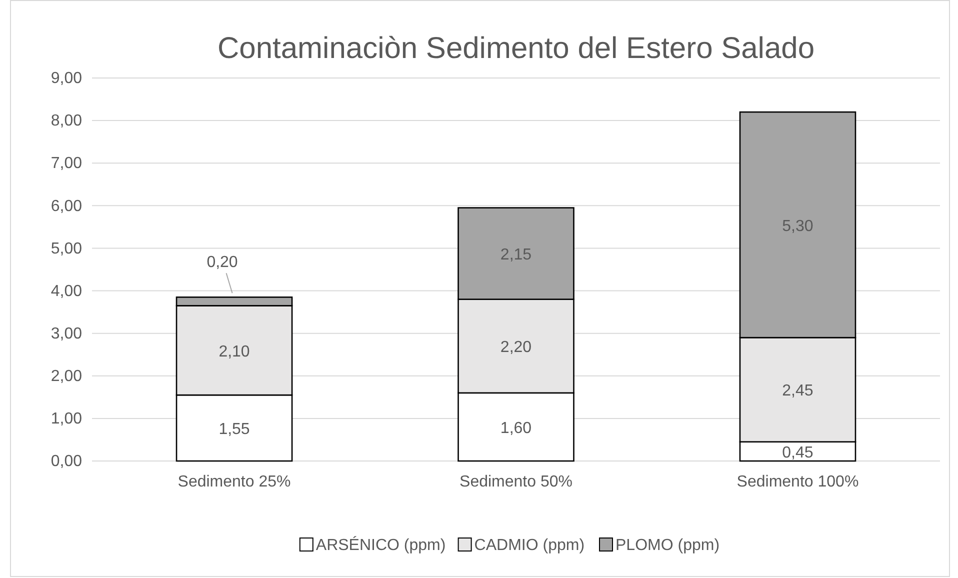 The width and height of the screenshot is (958, 578). What do you see at coordinates (66, 461) in the screenshot?
I see `y-tick-label: 0,00` at bounding box center [66, 461].